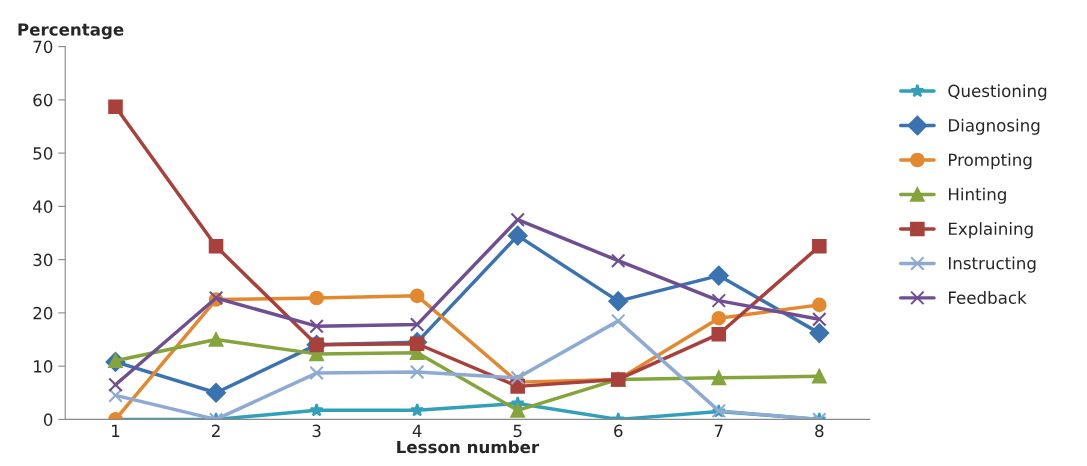 This screenshot has width=1087, height=466. Describe the element at coordinates (997, 92) in the screenshot. I see `legend-label: Questioning` at that location.